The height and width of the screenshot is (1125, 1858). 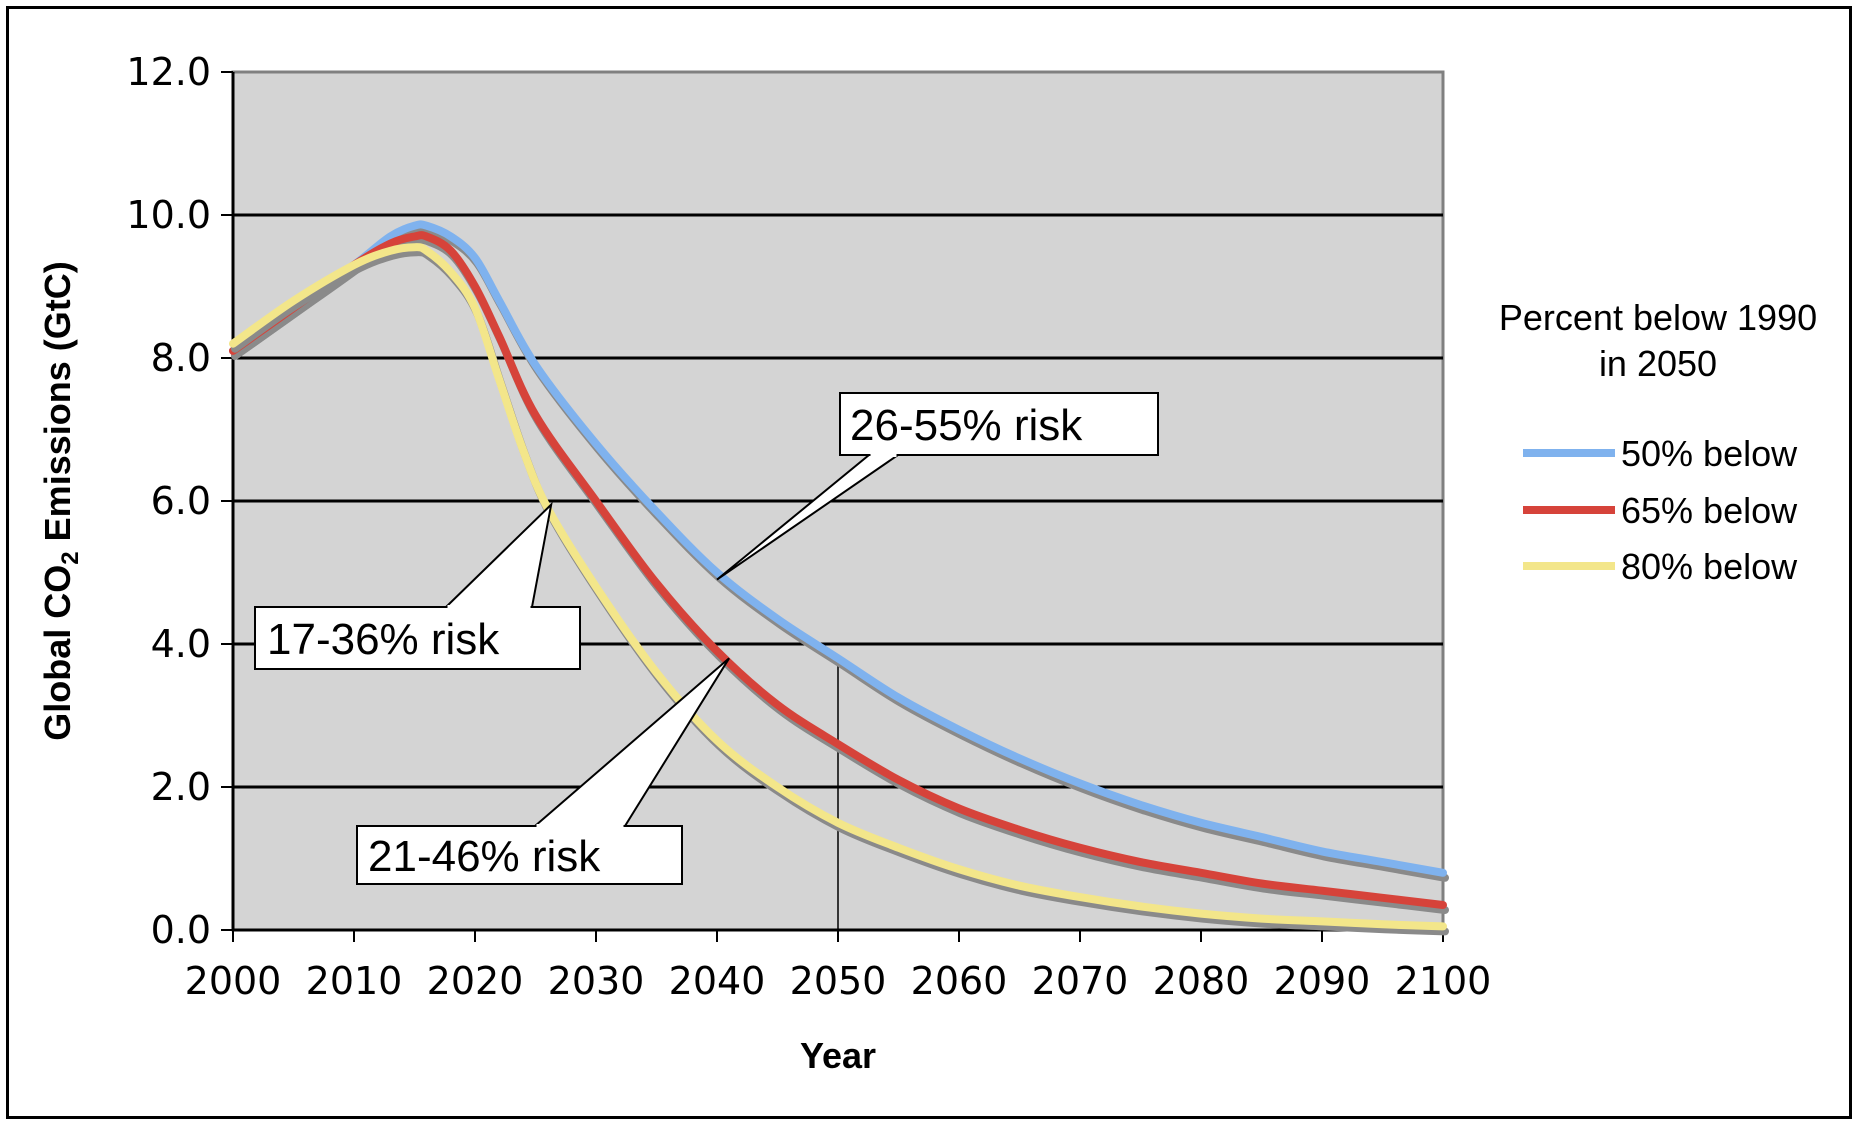 I want to click on y-axis-title: Global CO2 Emissions (GtC), so click(x=60, y=500).